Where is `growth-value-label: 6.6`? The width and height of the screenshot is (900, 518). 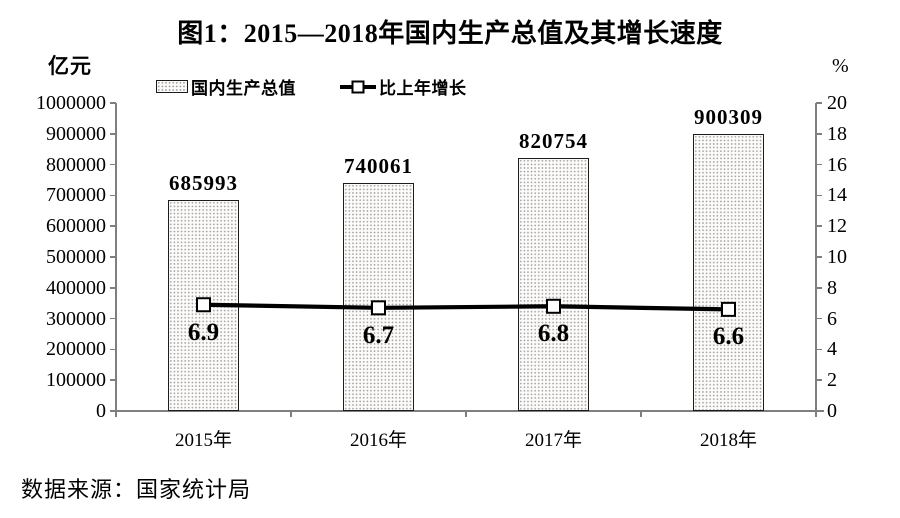 growth-value-label: 6.6 is located at coordinates (728, 337).